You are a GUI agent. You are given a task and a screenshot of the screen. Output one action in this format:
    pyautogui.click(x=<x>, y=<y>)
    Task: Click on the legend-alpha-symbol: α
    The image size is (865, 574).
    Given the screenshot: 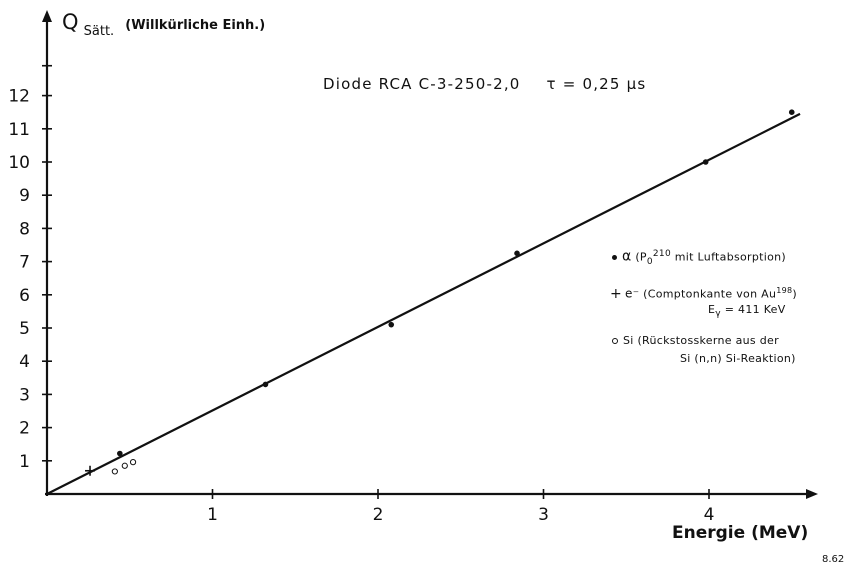 What is the action you would take?
    pyautogui.click(x=627, y=256)
    